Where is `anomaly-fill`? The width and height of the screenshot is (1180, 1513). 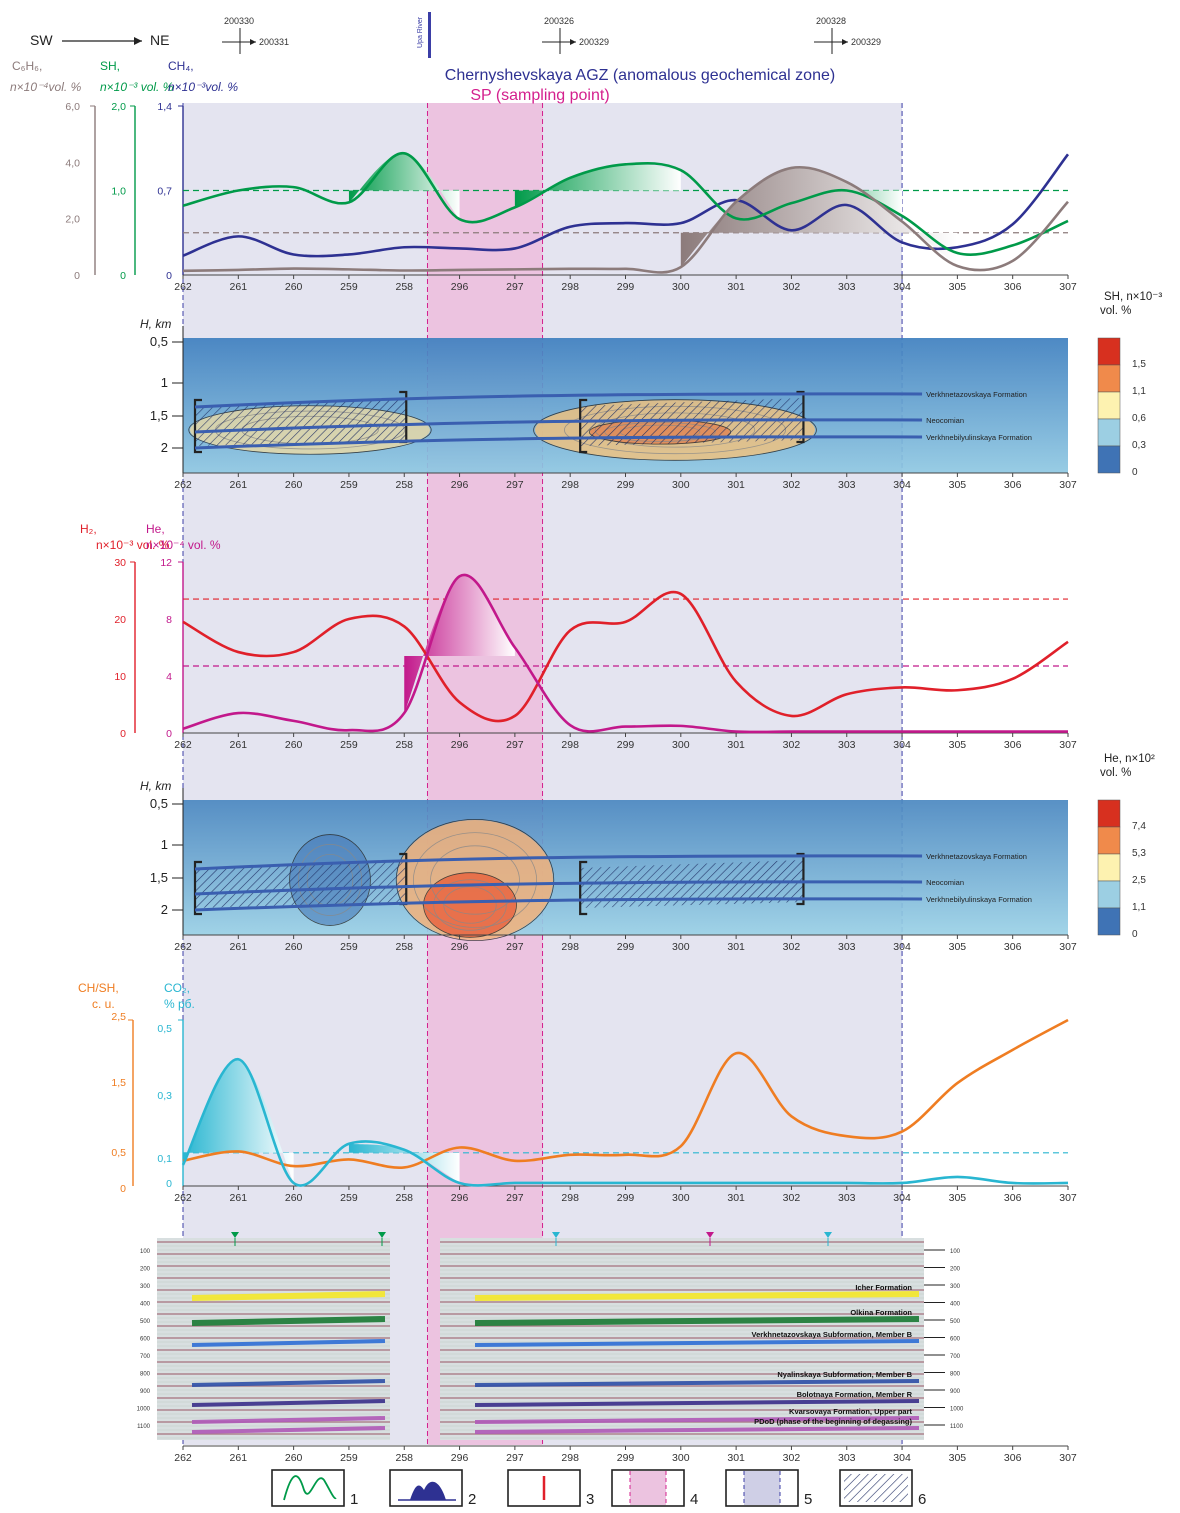
anomaly-fill is located at coordinates (597, 186).